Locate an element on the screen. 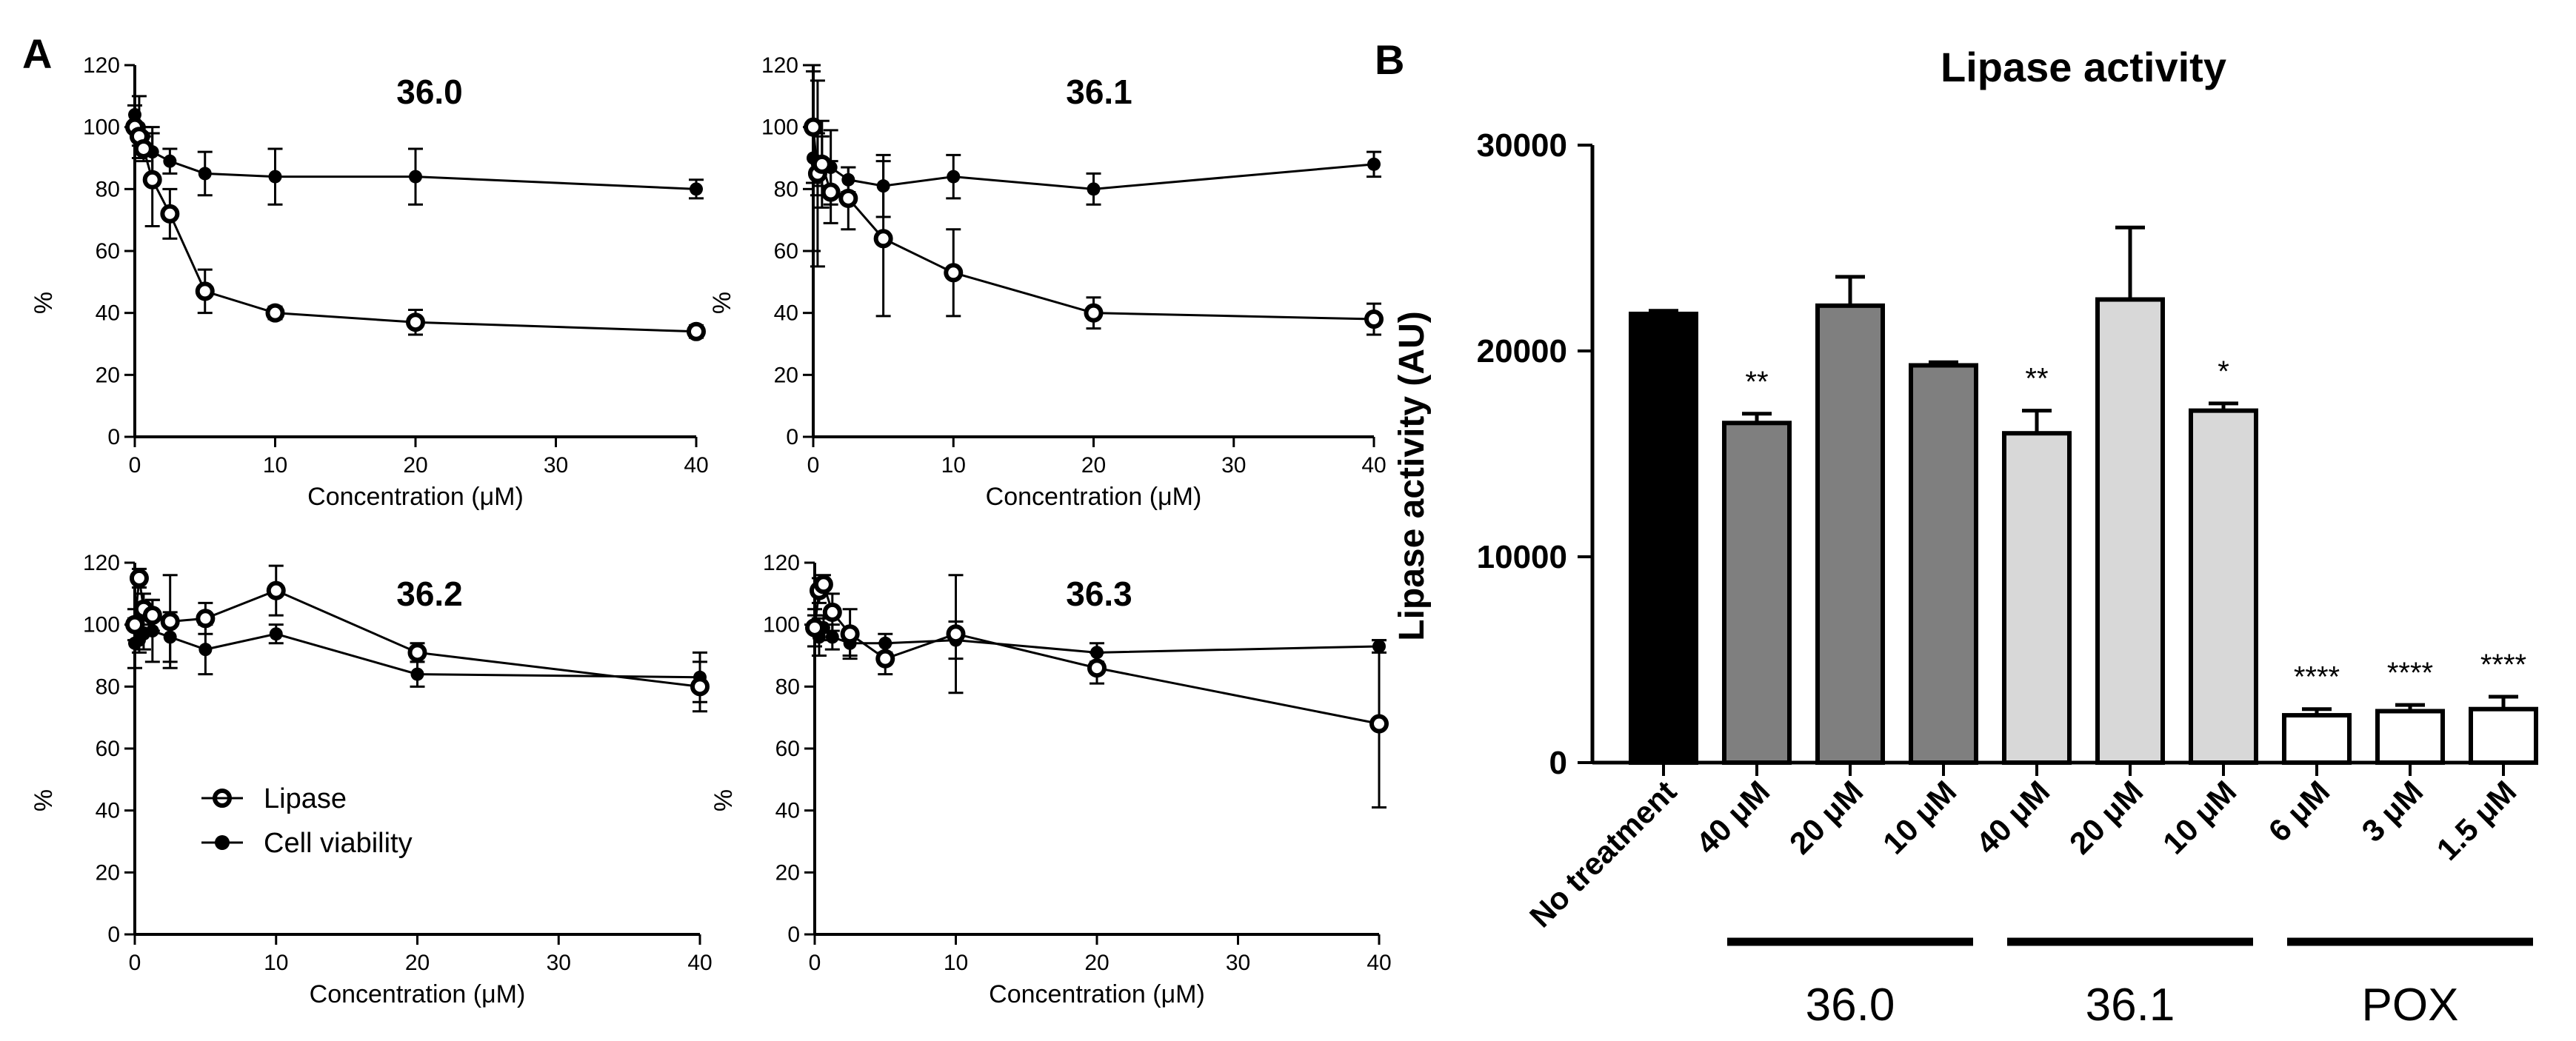 This screenshot has height=1041, width=2576. y-axis-label: Lipase activity (AU) is located at coordinates (1412, 475).